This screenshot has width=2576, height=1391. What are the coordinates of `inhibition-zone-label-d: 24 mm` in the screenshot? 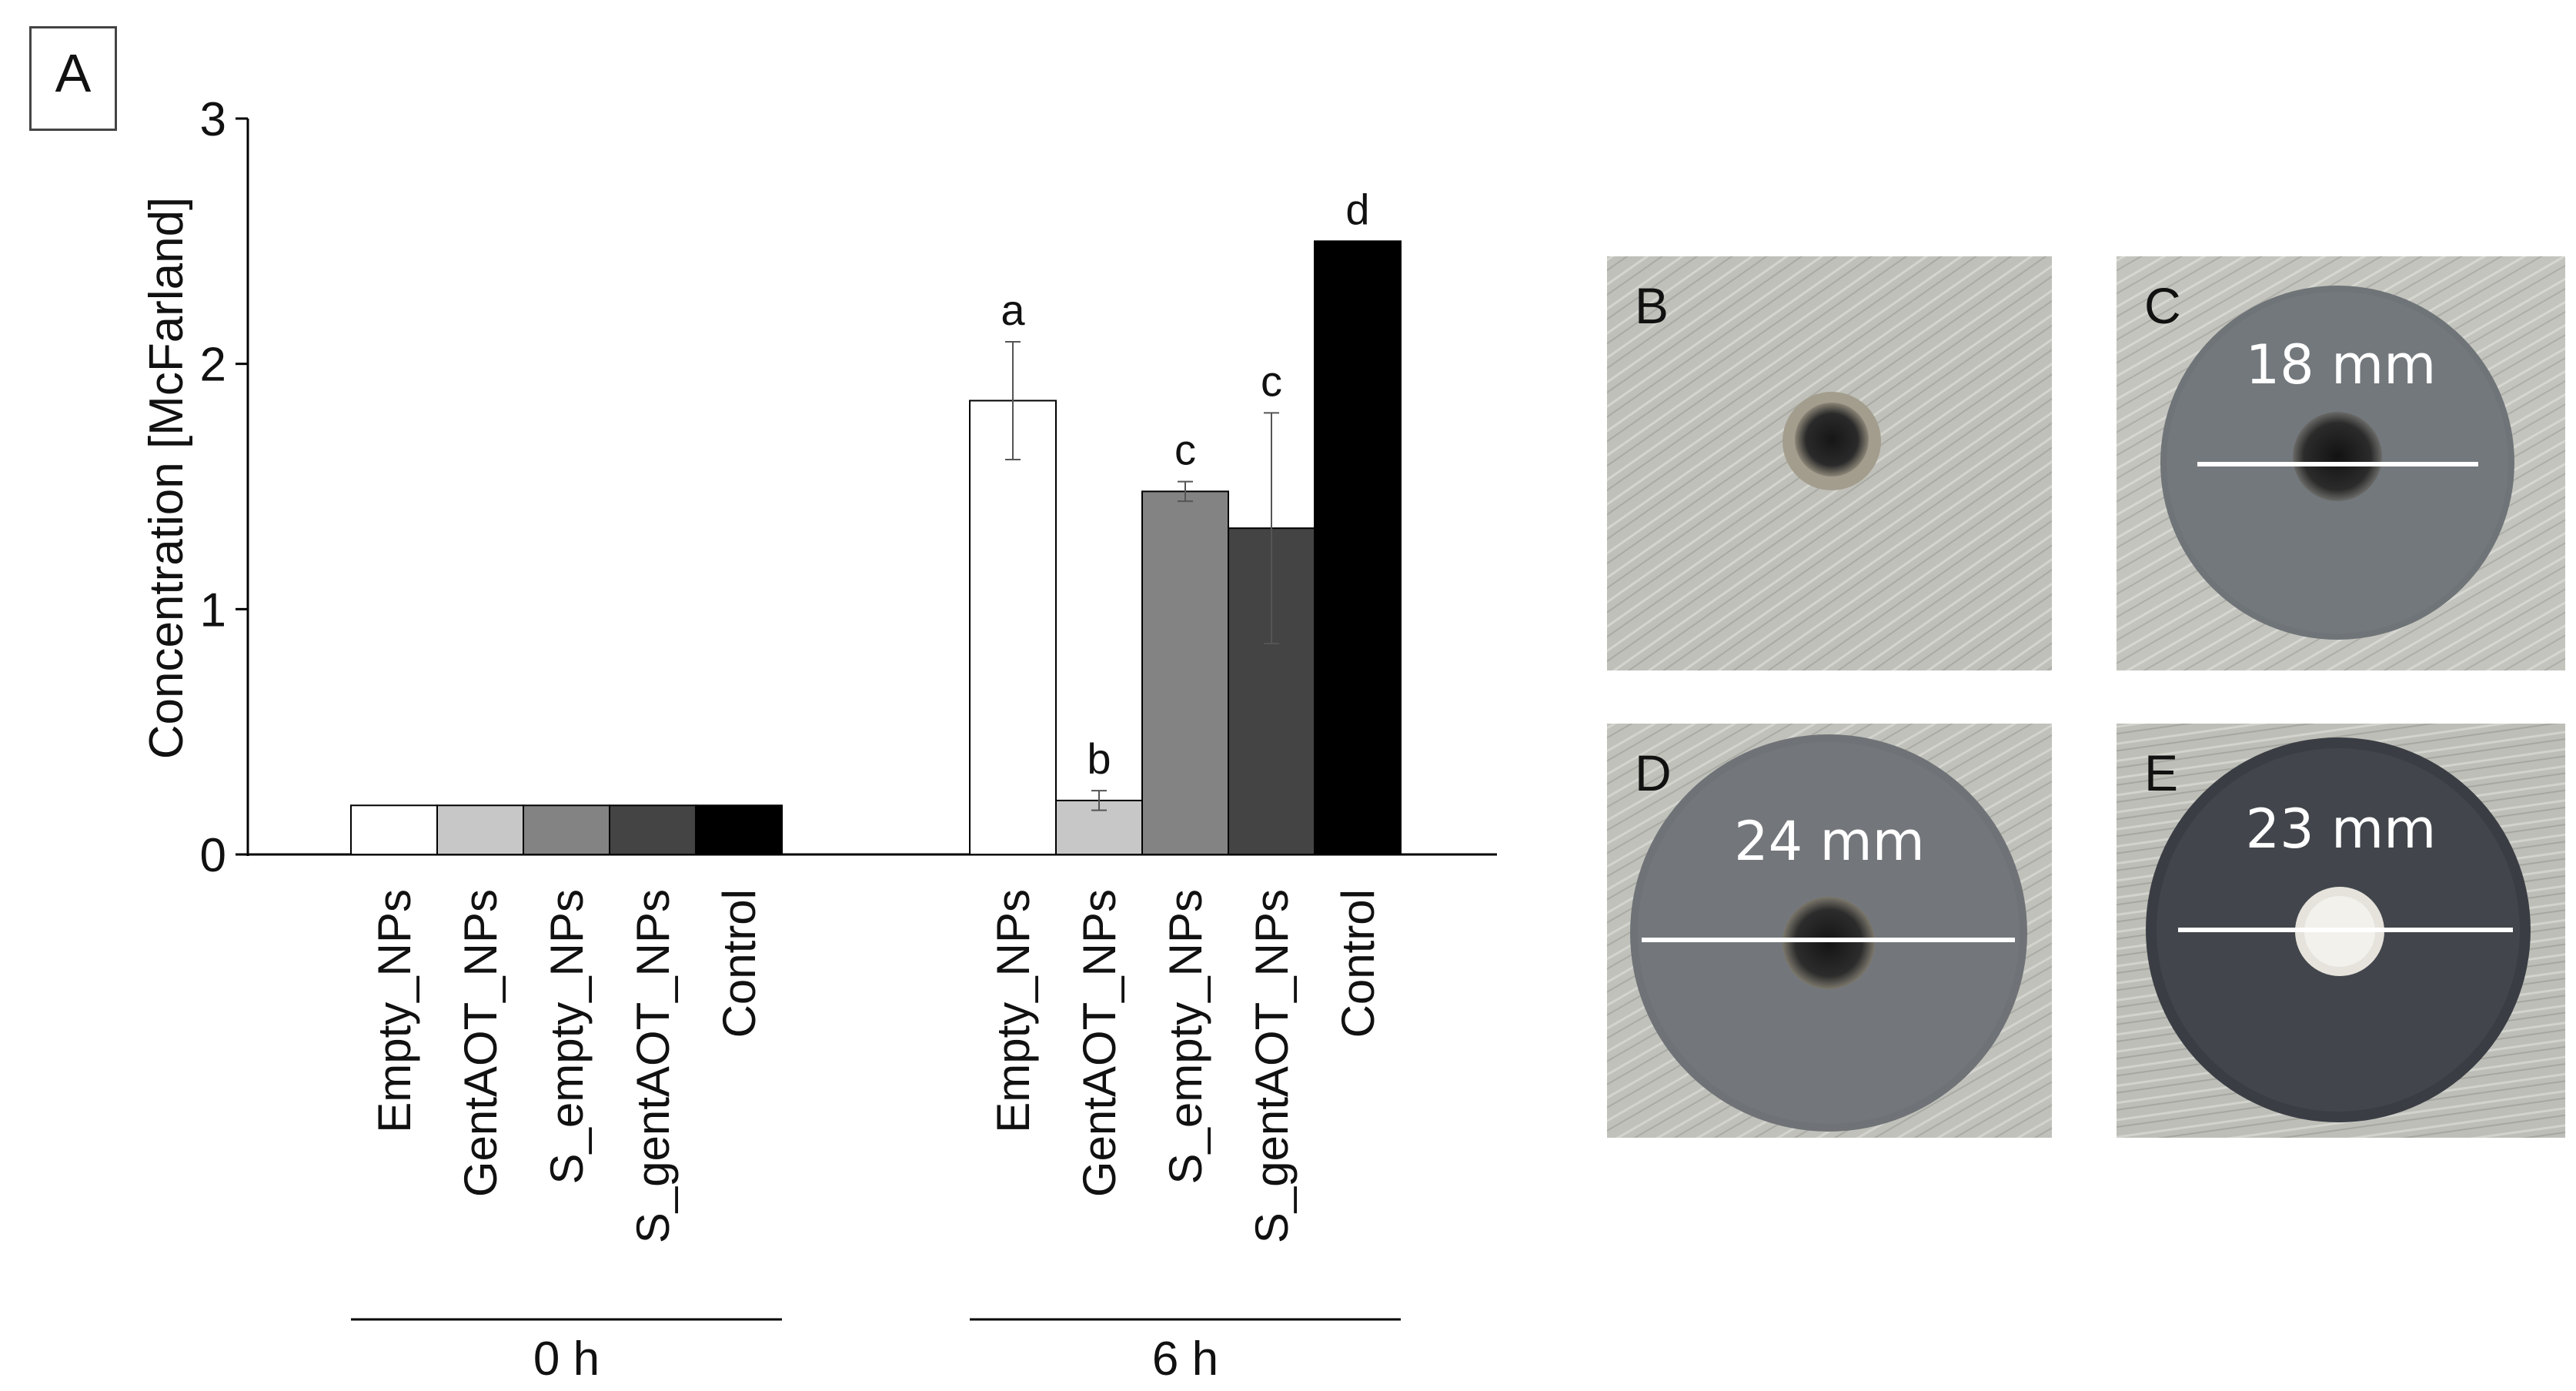 It's located at (1829, 841).